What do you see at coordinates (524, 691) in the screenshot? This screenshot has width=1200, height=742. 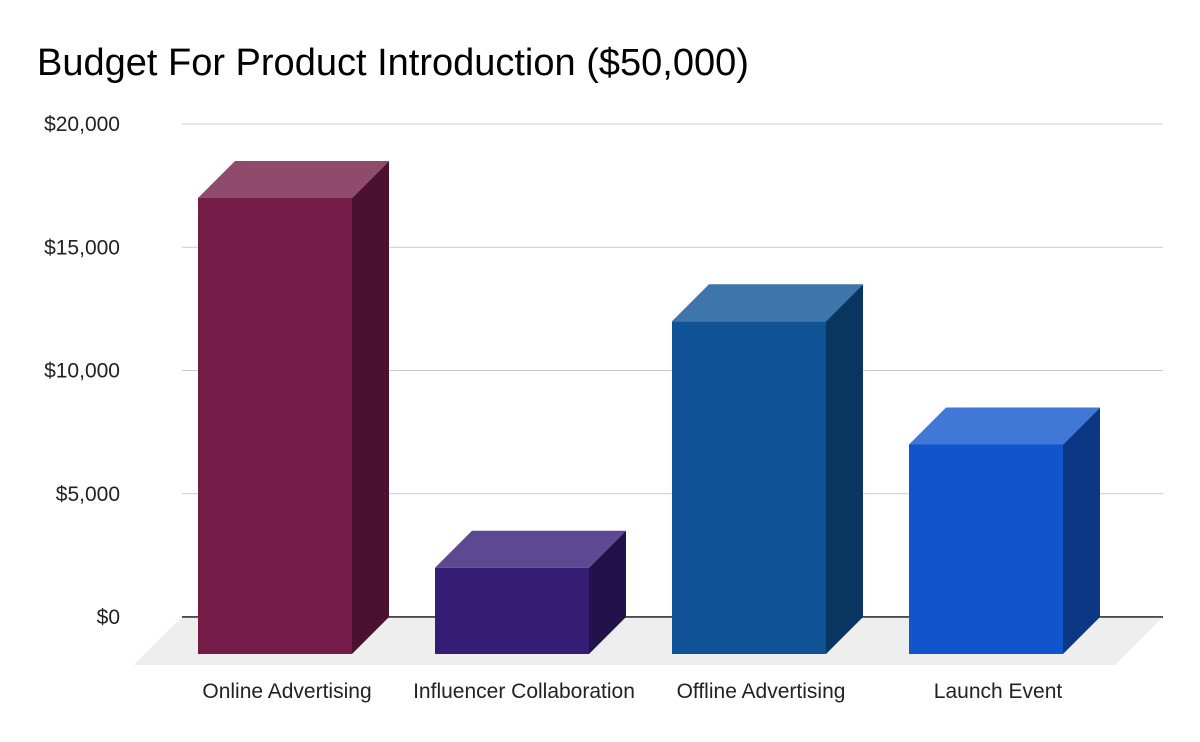 I see `x-category-label: Influencer Collaboration` at bounding box center [524, 691].